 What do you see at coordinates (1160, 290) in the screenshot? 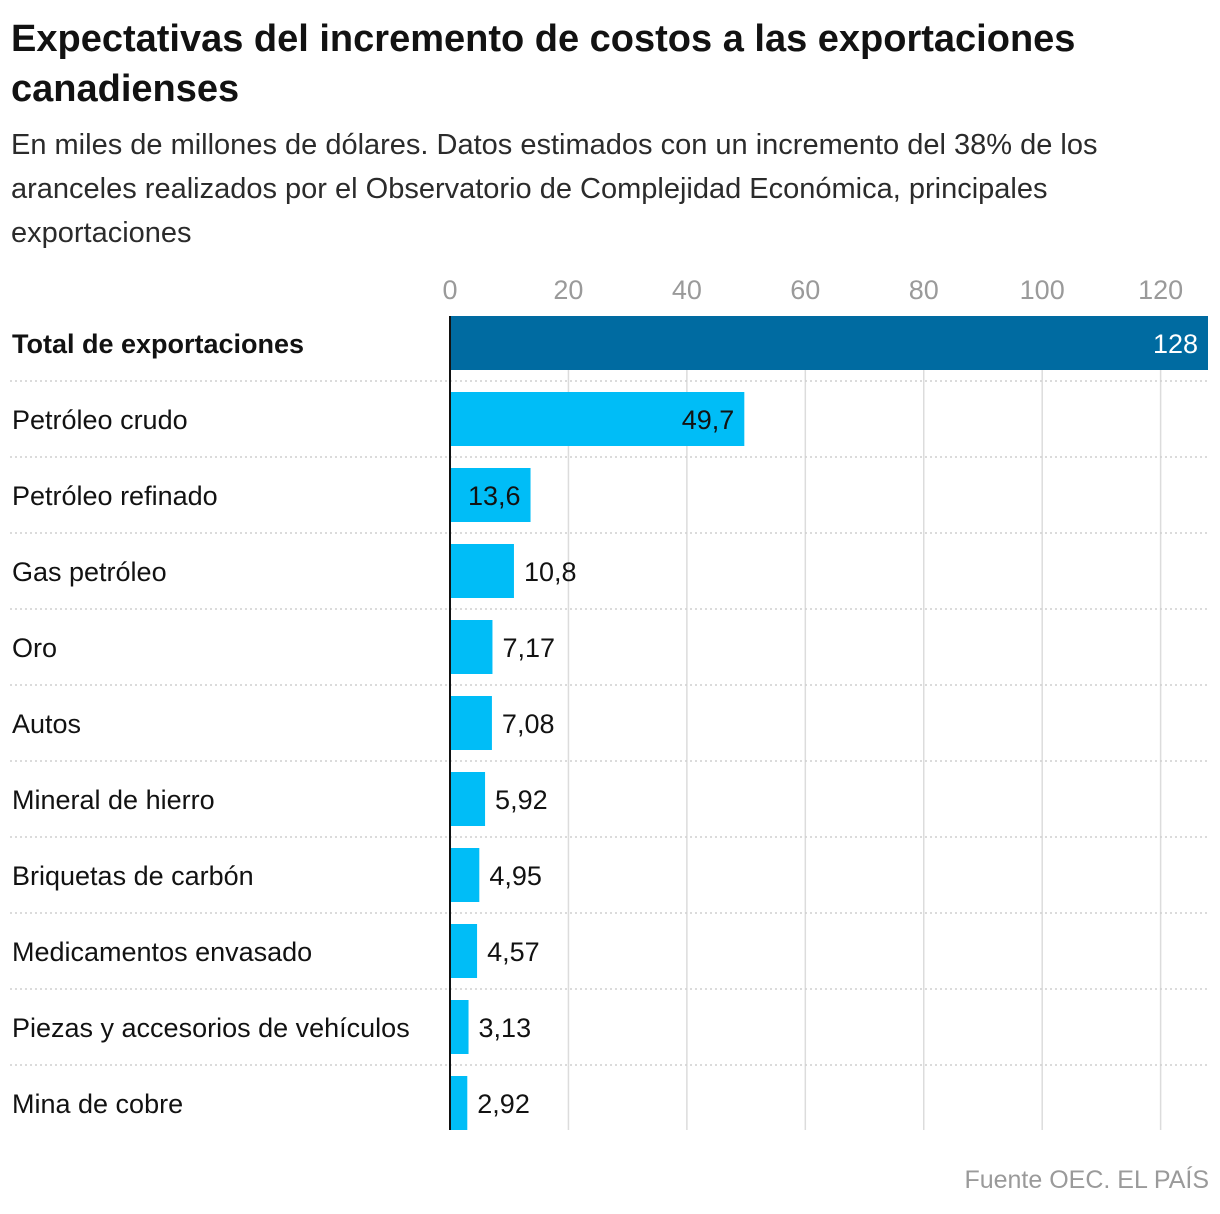
I see `x-tick-label: 120` at bounding box center [1160, 290].